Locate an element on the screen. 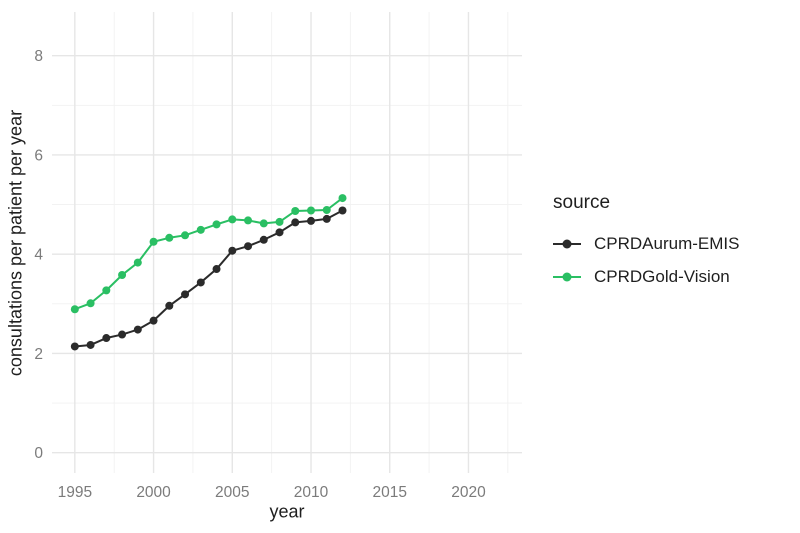  data-point-CPRDGold-Vision-2008 is located at coordinates (279, 221).